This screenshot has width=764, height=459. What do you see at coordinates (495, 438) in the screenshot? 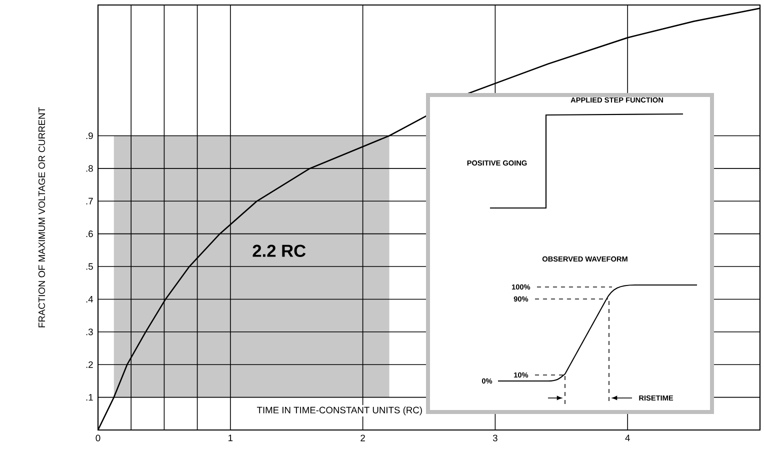
I see `x-tick-label: 3` at bounding box center [495, 438].